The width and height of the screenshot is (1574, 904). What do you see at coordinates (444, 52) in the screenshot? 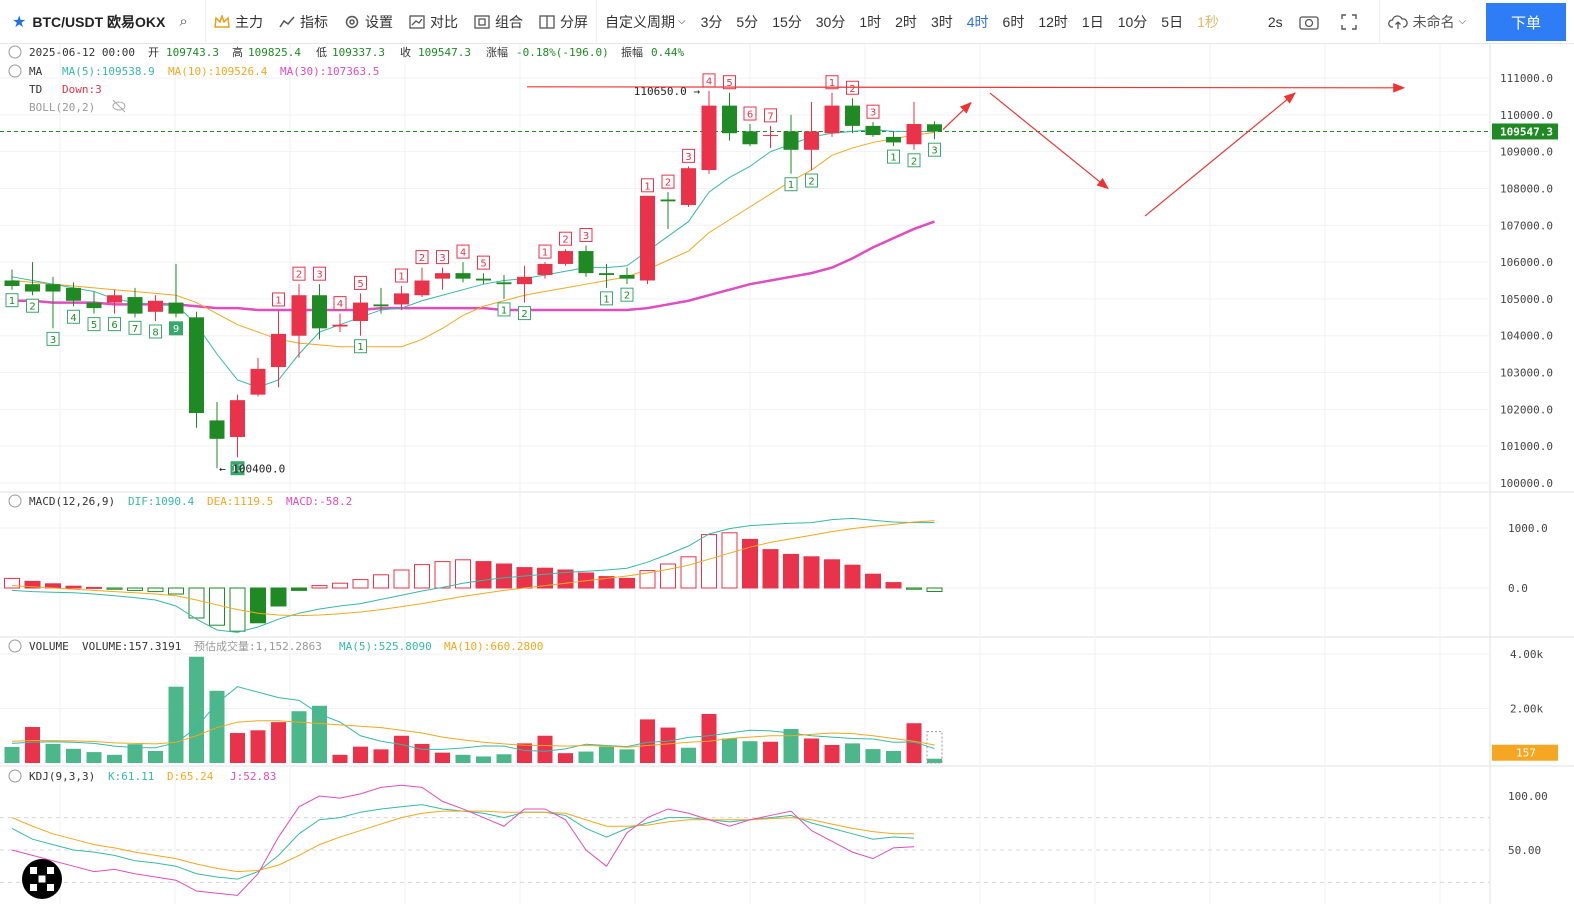
I see `close-value: 109547.3` at bounding box center [444, 52].